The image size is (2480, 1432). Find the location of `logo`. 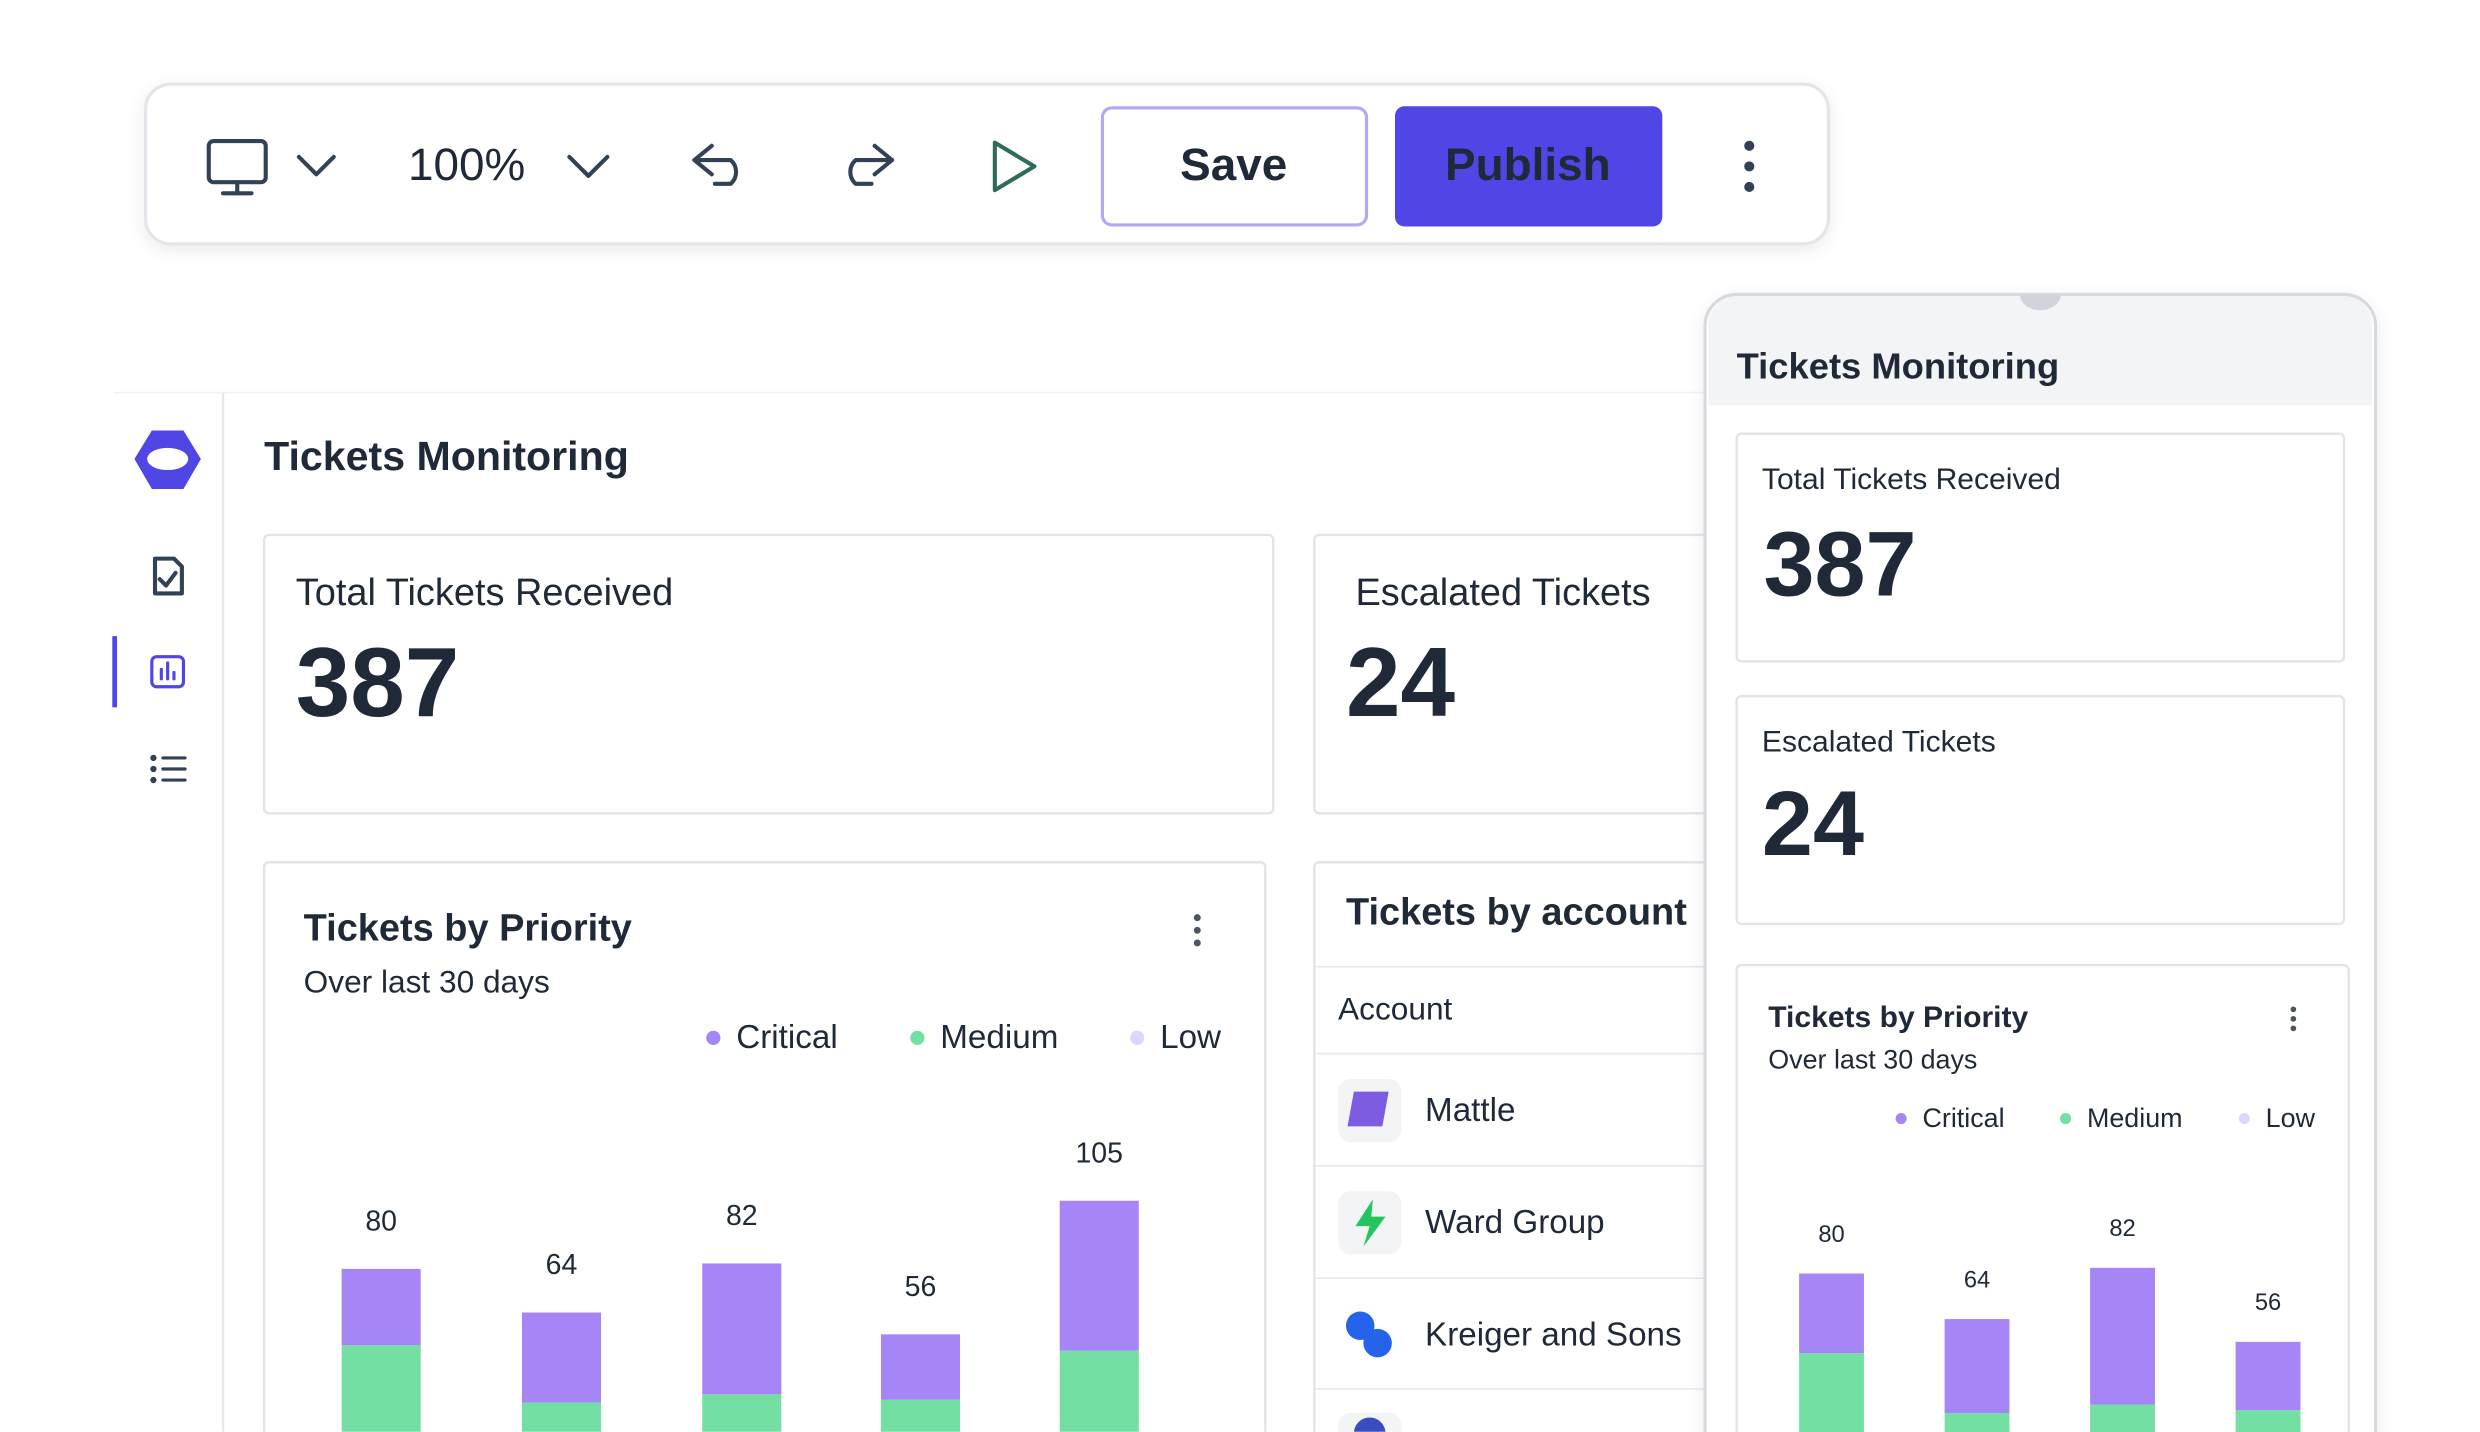

logo is located at coordinates (167, 460).